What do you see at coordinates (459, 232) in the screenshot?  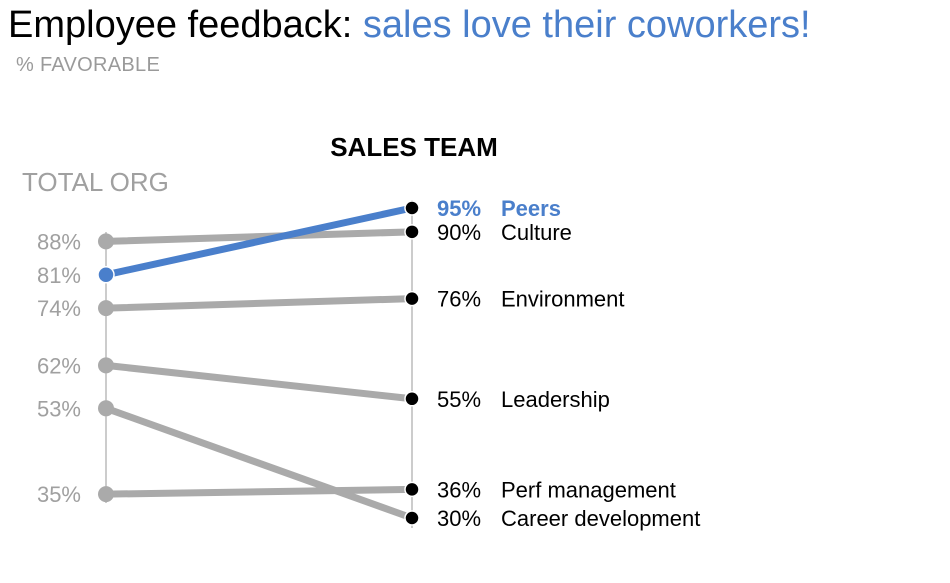 I see `right-value-culture: 90%` at bounding box center [459, 232].